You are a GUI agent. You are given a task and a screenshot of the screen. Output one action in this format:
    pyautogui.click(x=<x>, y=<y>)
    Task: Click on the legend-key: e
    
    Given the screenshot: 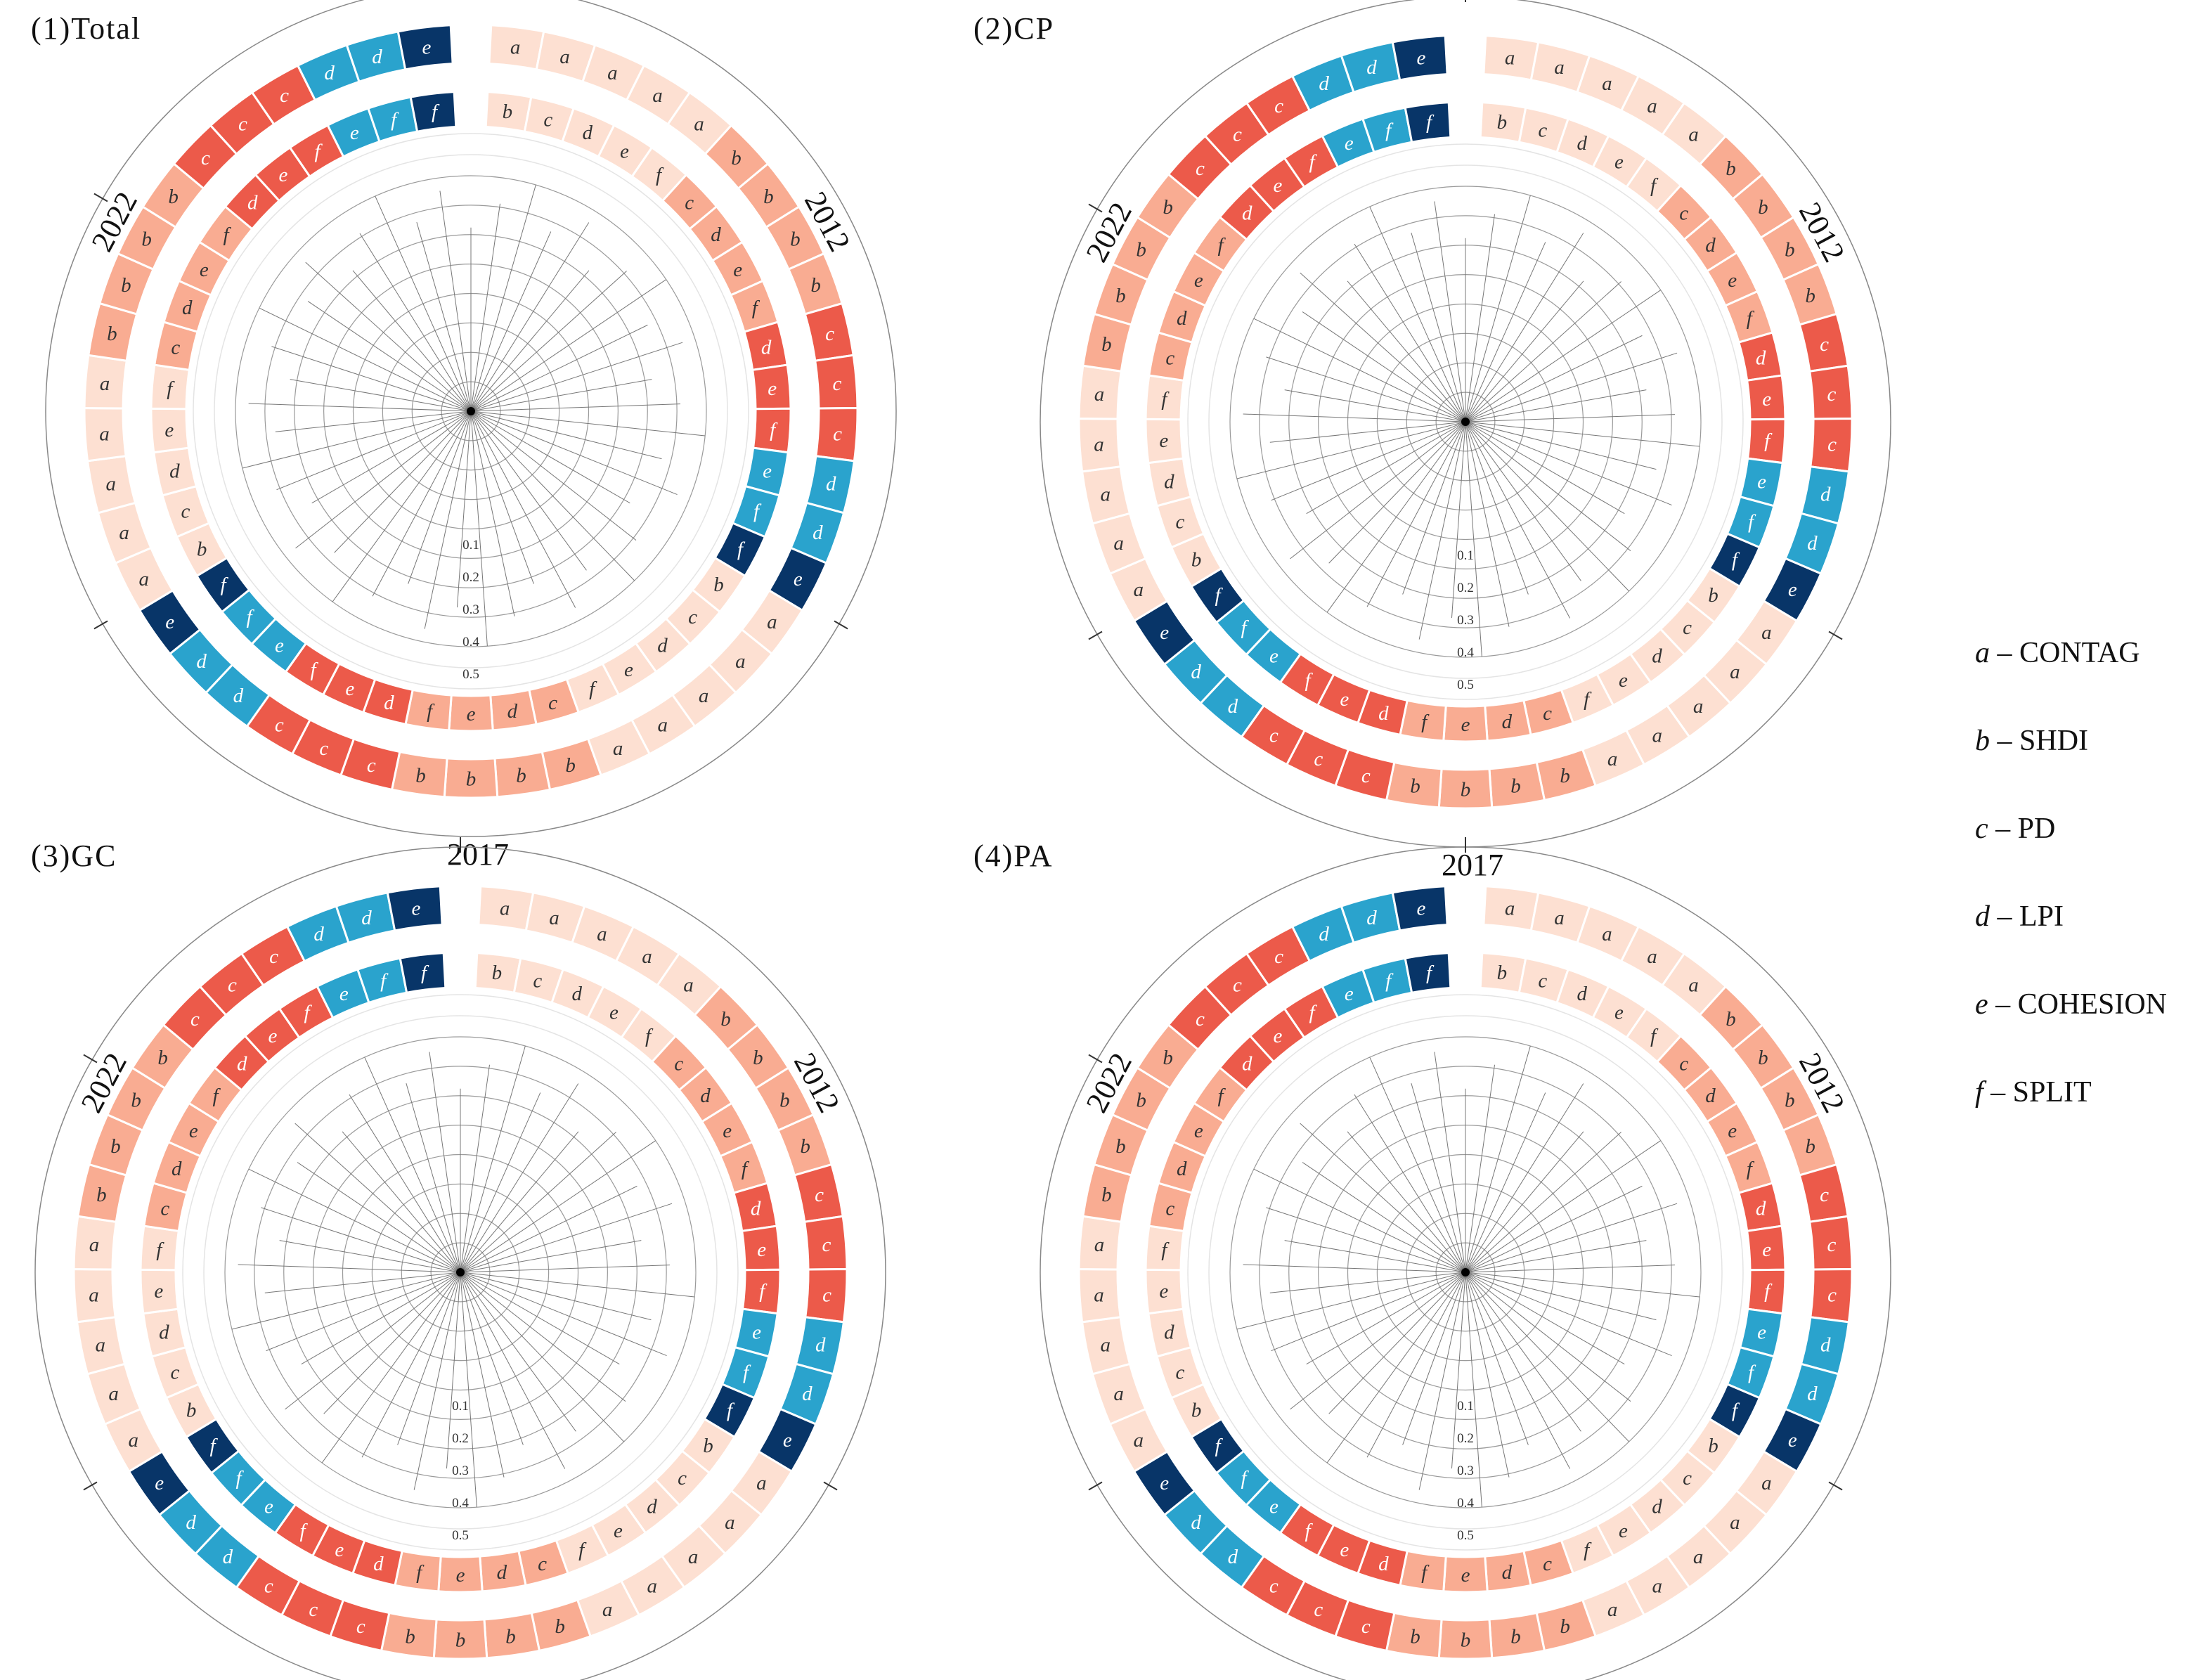 What is the action you would take?
    pyautogui.click(x=1982, y=1004)
    